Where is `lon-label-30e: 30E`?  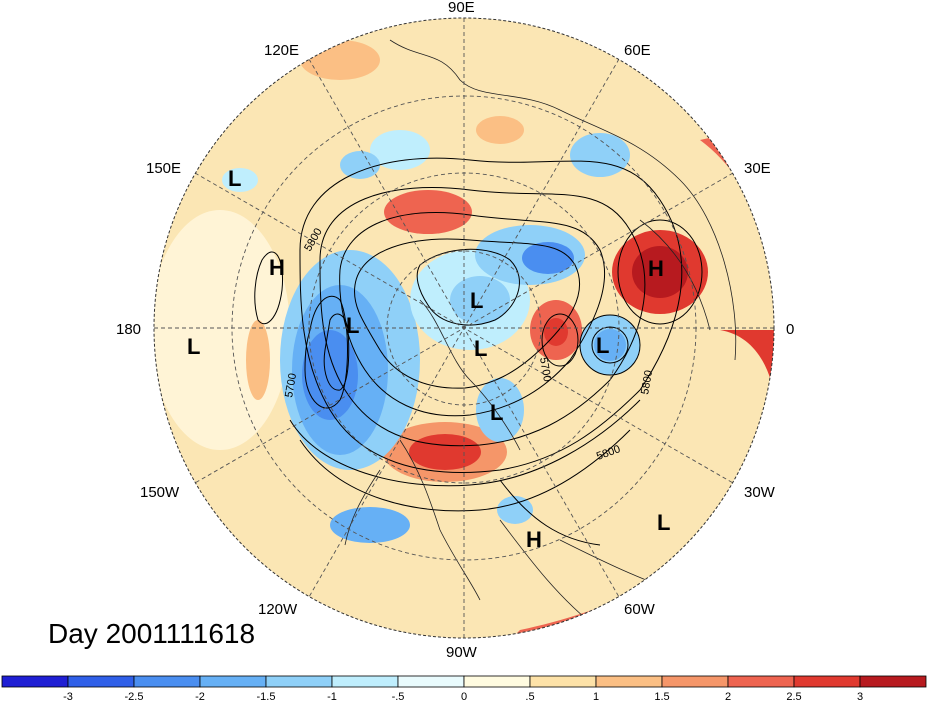 lon-label-30e: 30E is located at coordinates (757, 168).